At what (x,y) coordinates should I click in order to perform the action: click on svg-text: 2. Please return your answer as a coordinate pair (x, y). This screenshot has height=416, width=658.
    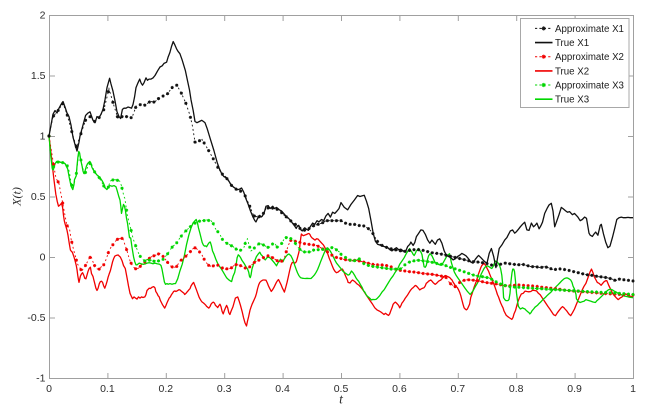
    Looking at the image, I should click on (43, 16).